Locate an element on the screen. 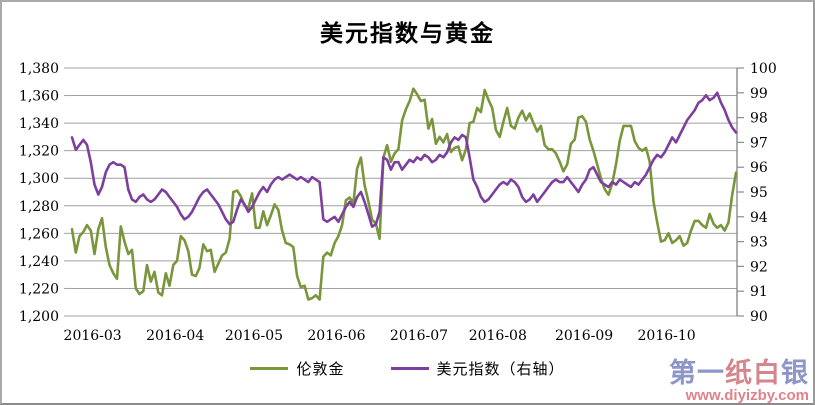  x-axis-label: 2016-08 is located at coordinates (498, 336).